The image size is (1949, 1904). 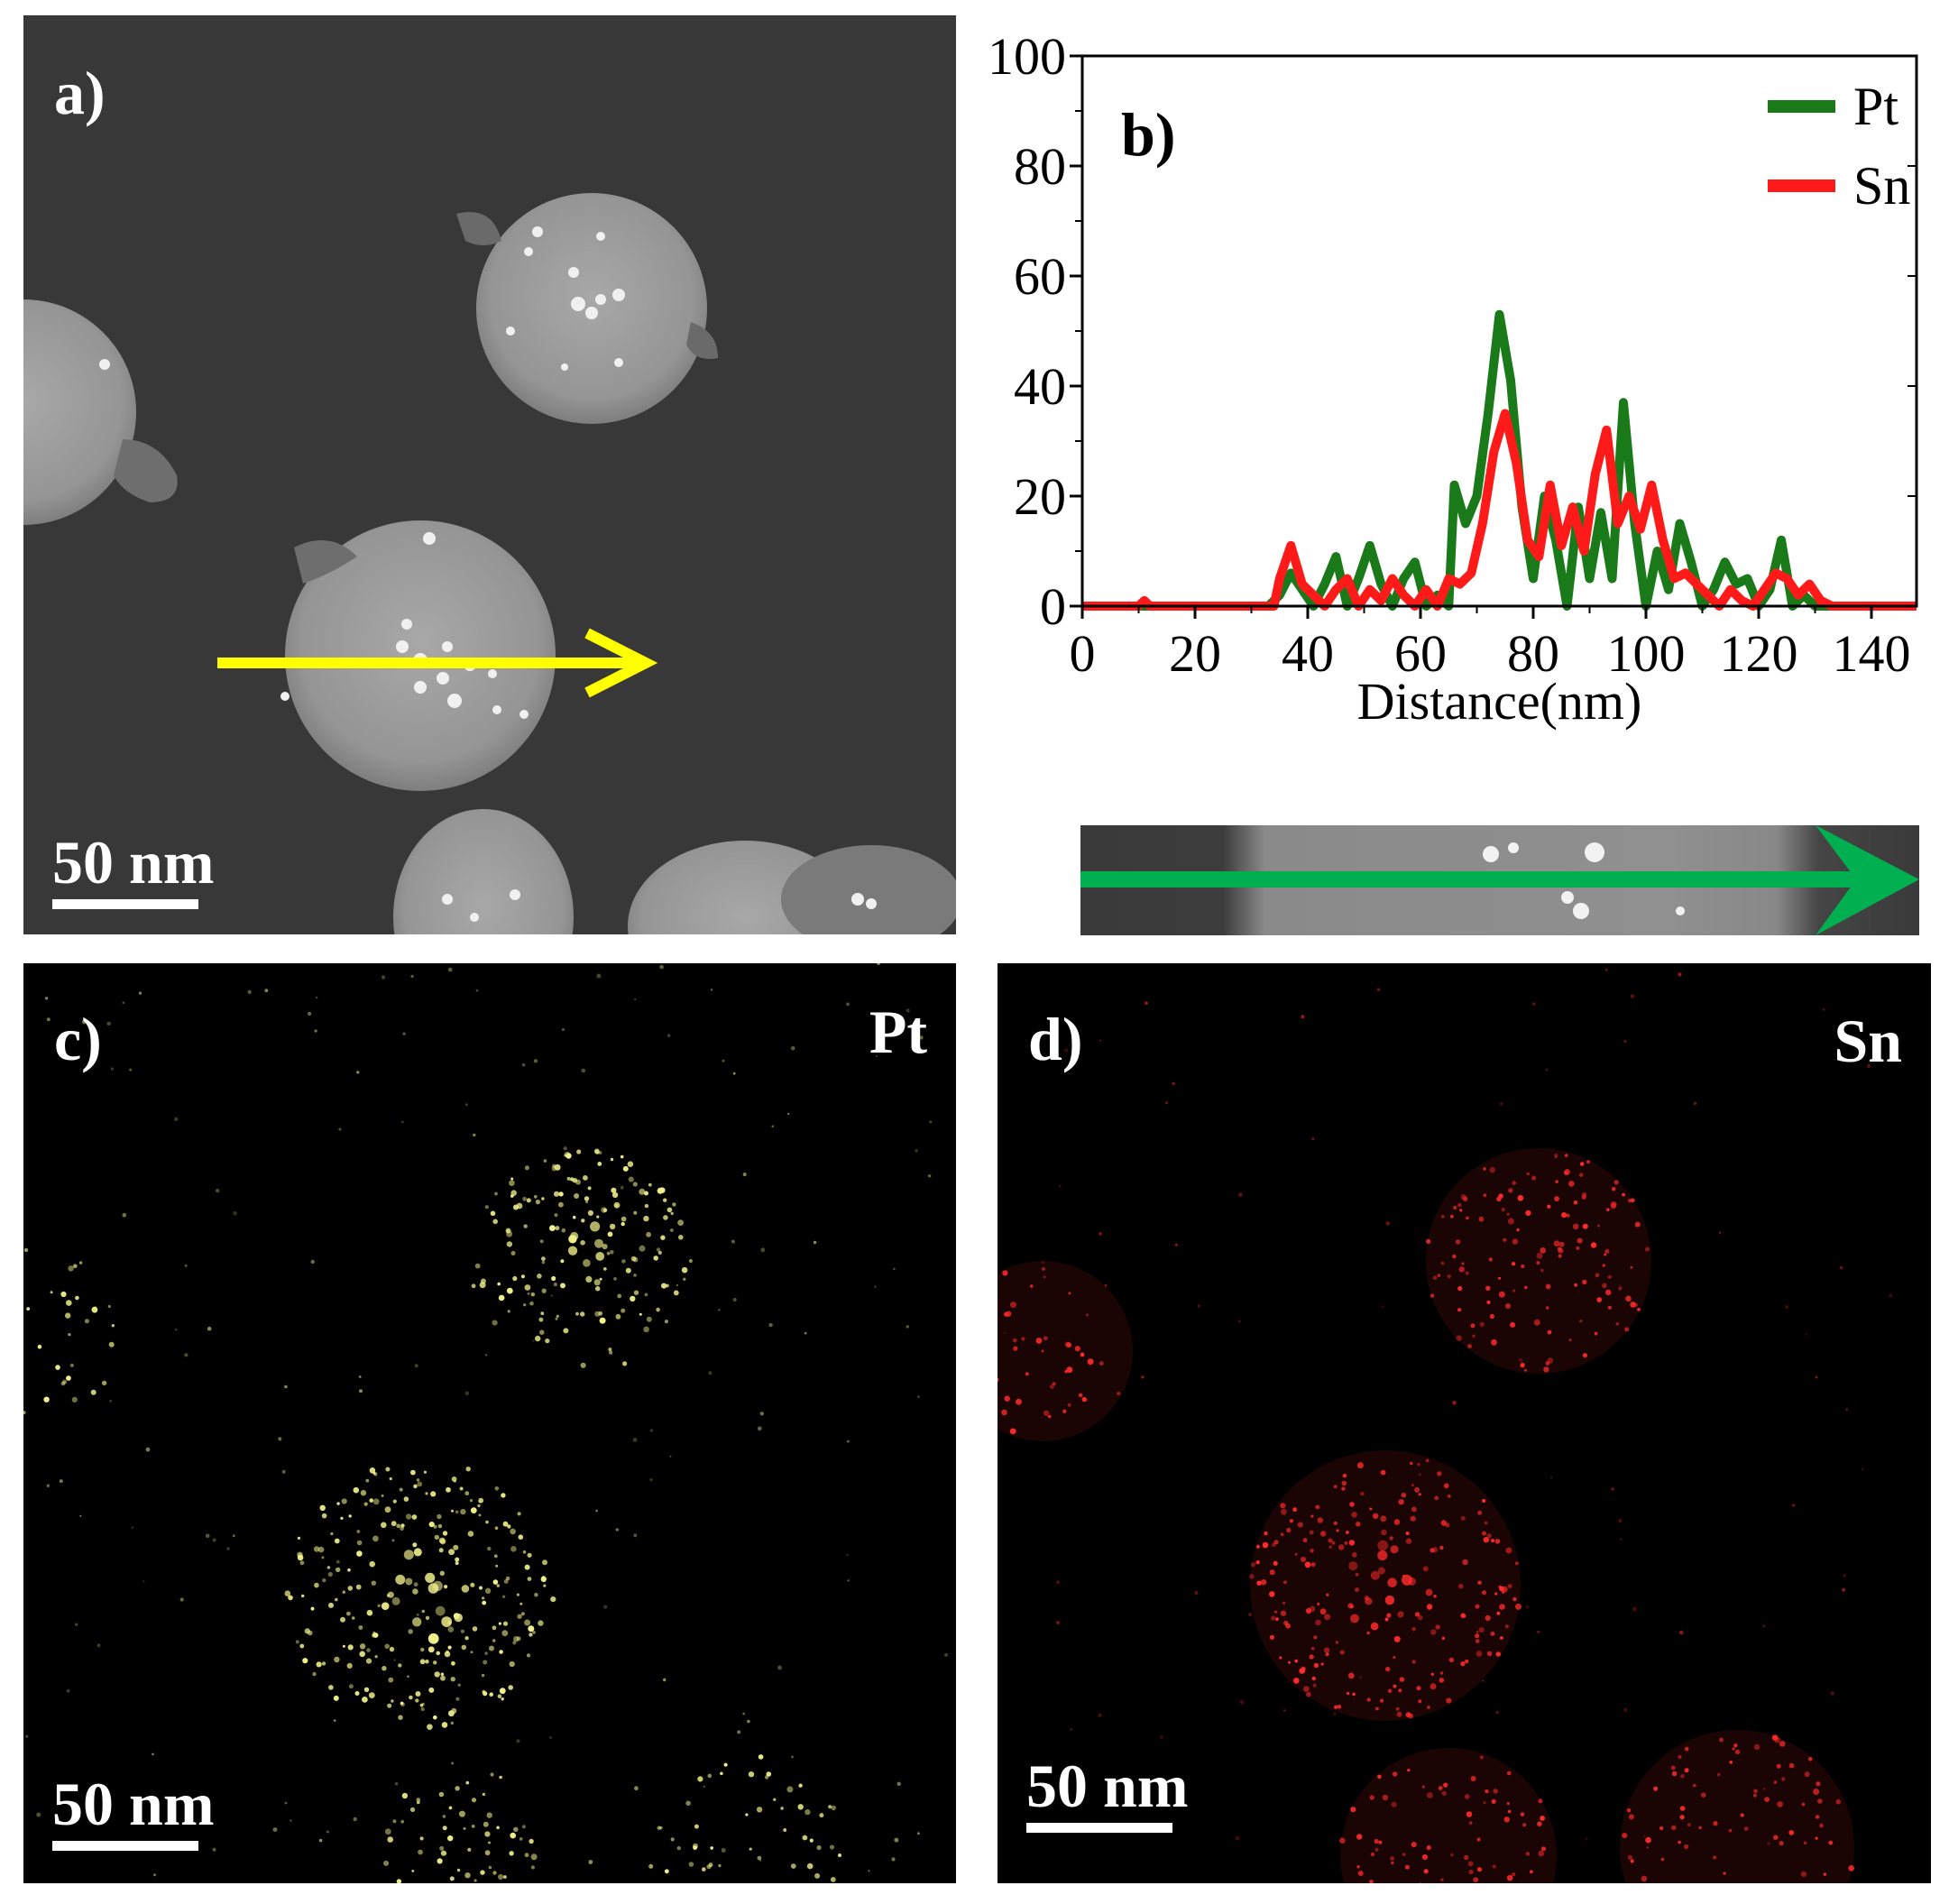 What do you see at coordinates (1875, 106) in the screenshot?
I see `legend-label-pt: Pt` at bounding box center [1875, 106].